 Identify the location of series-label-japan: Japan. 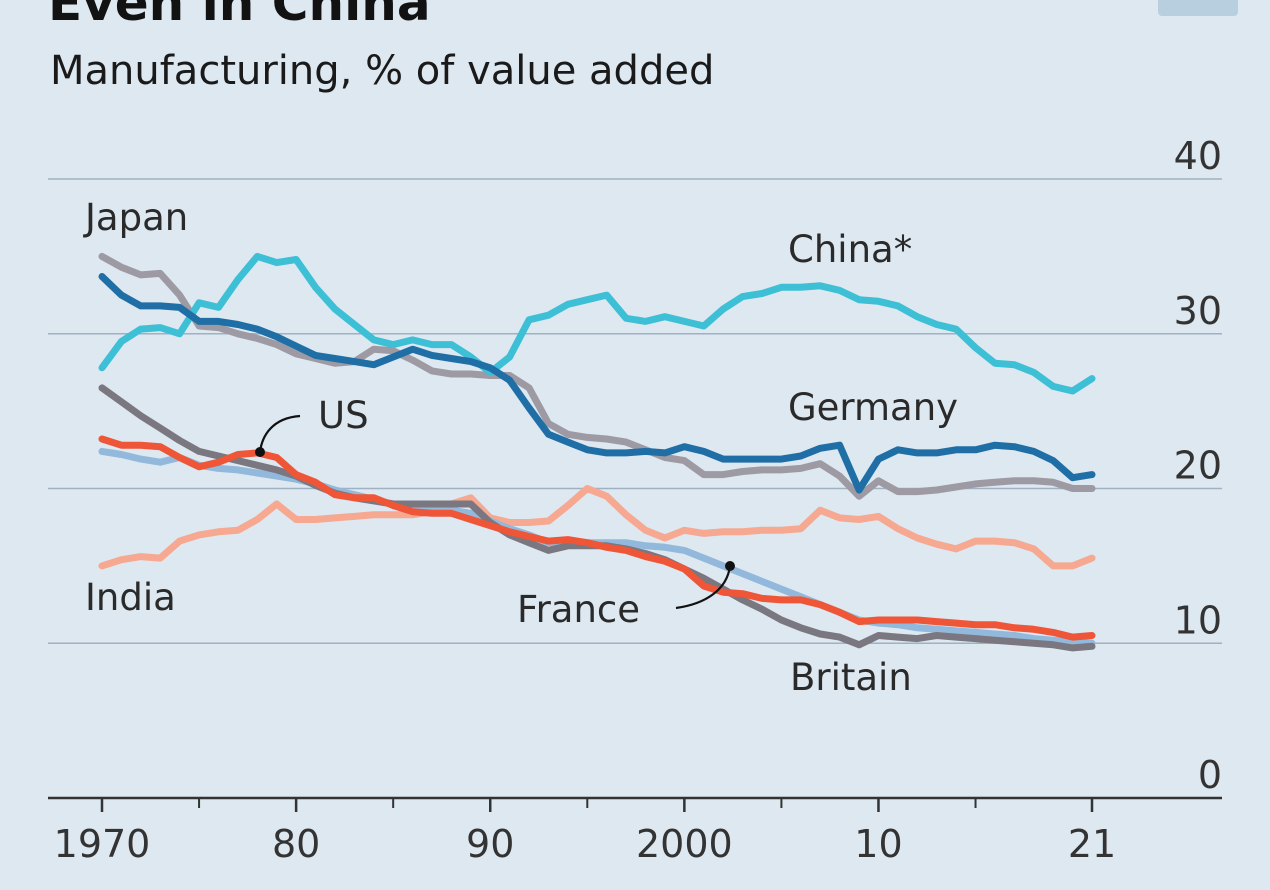
(135, 217).